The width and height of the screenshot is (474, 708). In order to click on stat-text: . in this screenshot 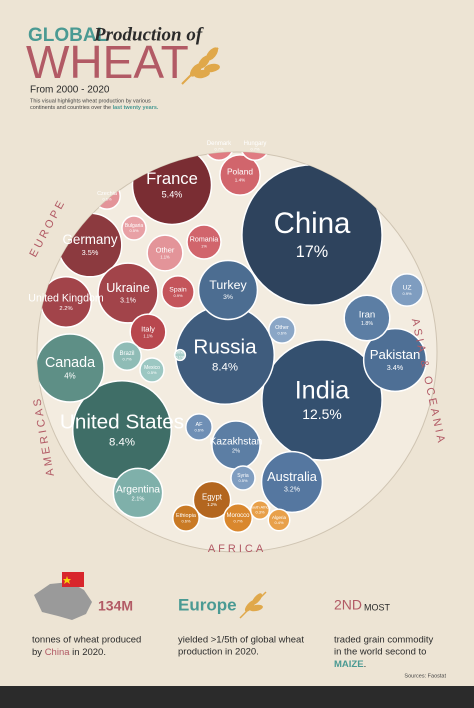, I will do `click(365, 664)`.